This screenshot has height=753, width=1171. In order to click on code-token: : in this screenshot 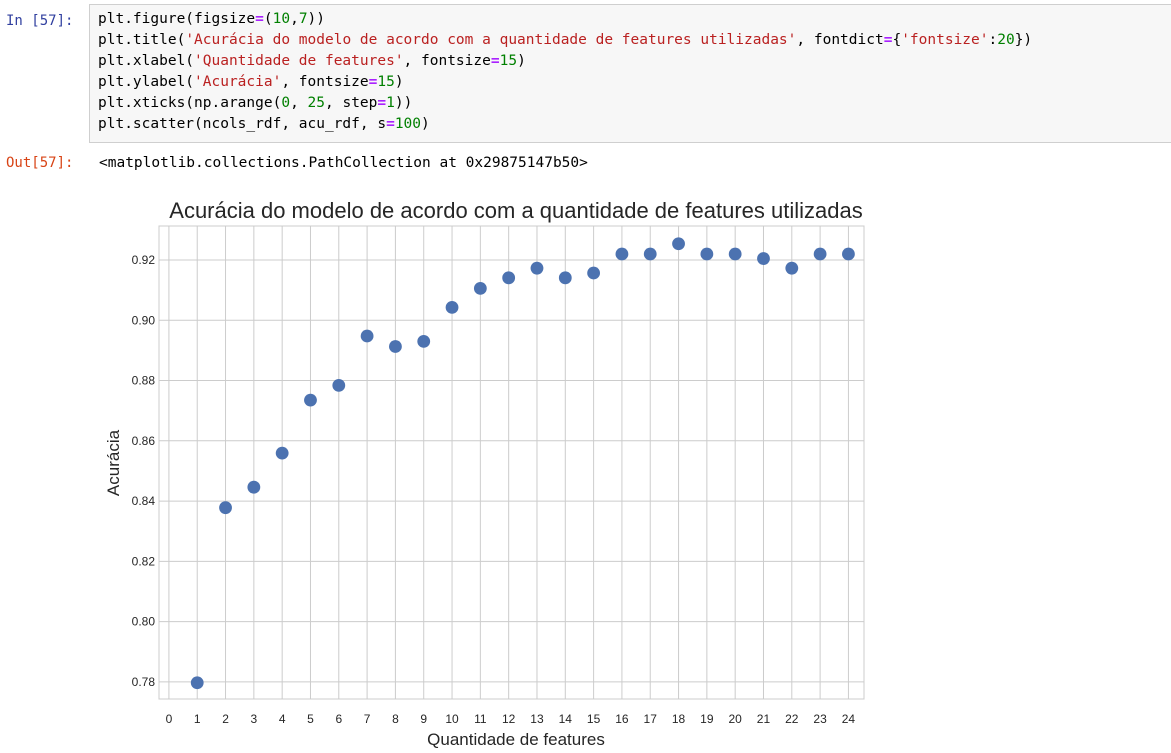, I will do `click(993, 40)`.